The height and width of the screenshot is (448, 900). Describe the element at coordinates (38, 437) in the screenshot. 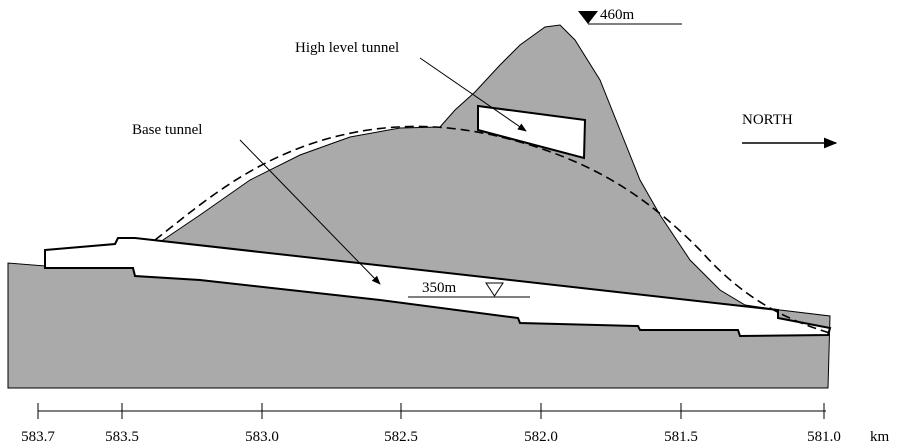

I see `tick-label: 583.7` at that location.